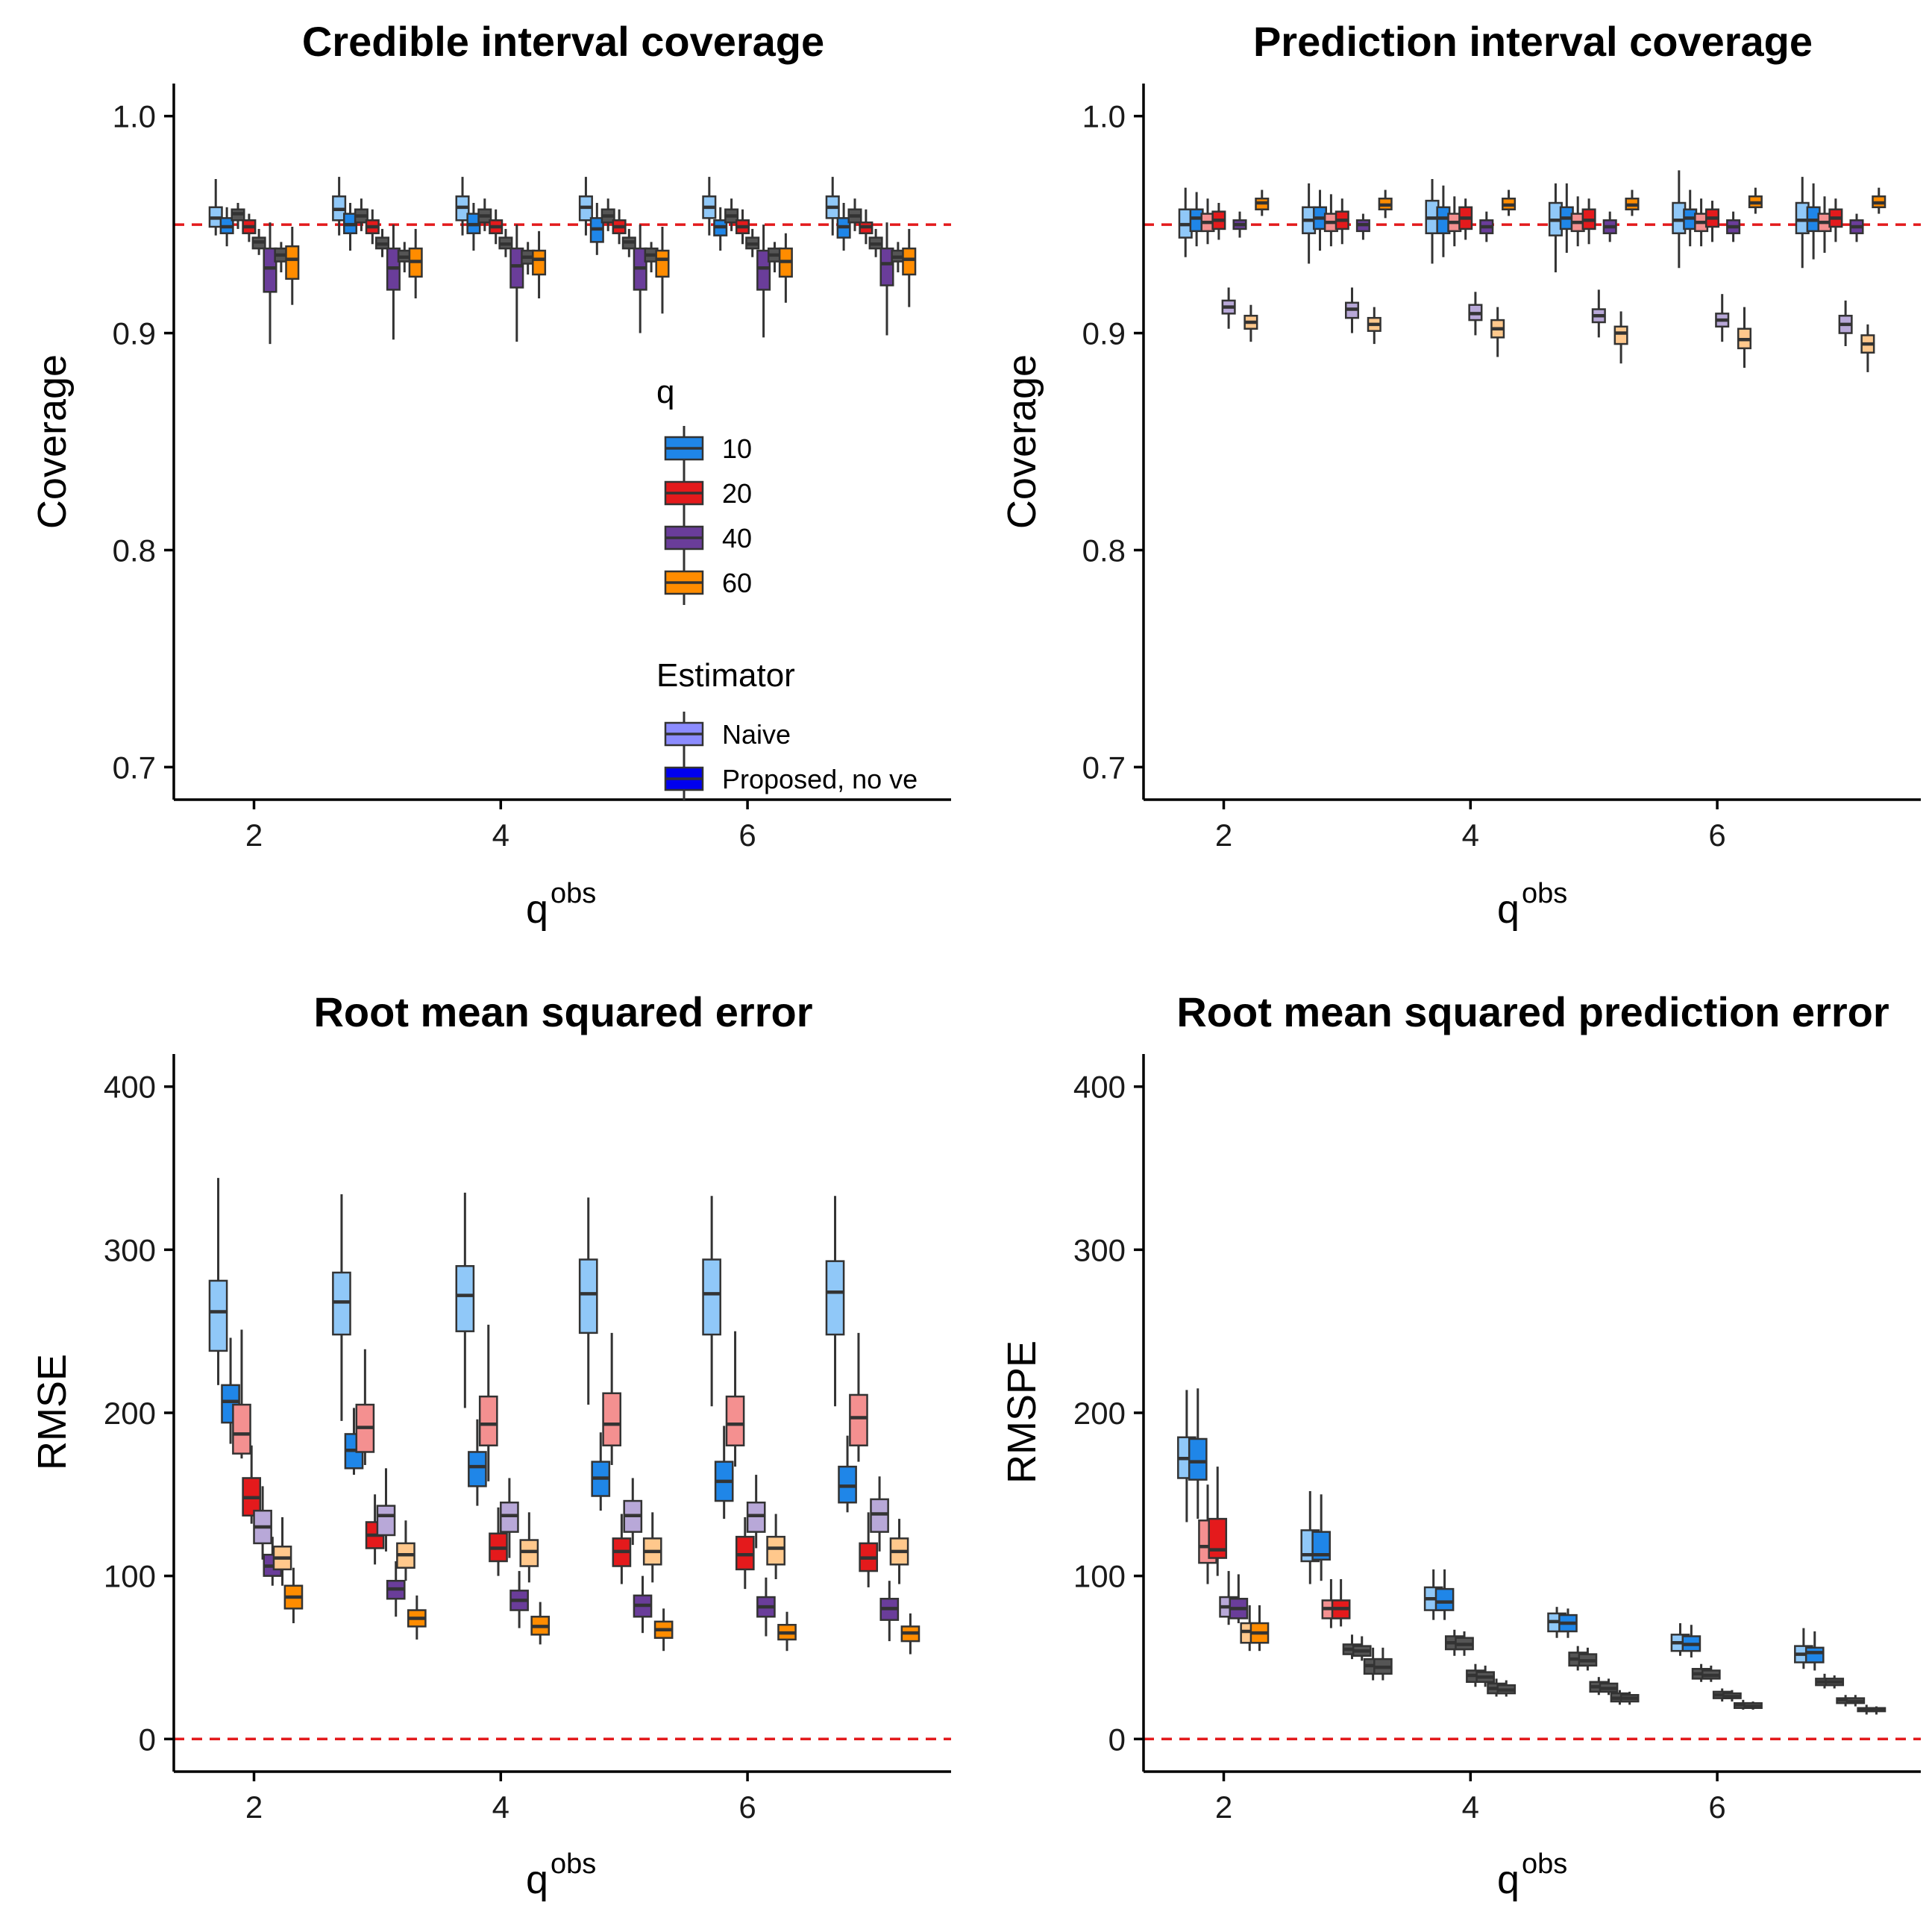  Describe the element at coordinates (1533, 41) in the screenshot. I see `panel-title: Prediction interval coverage` at that location.